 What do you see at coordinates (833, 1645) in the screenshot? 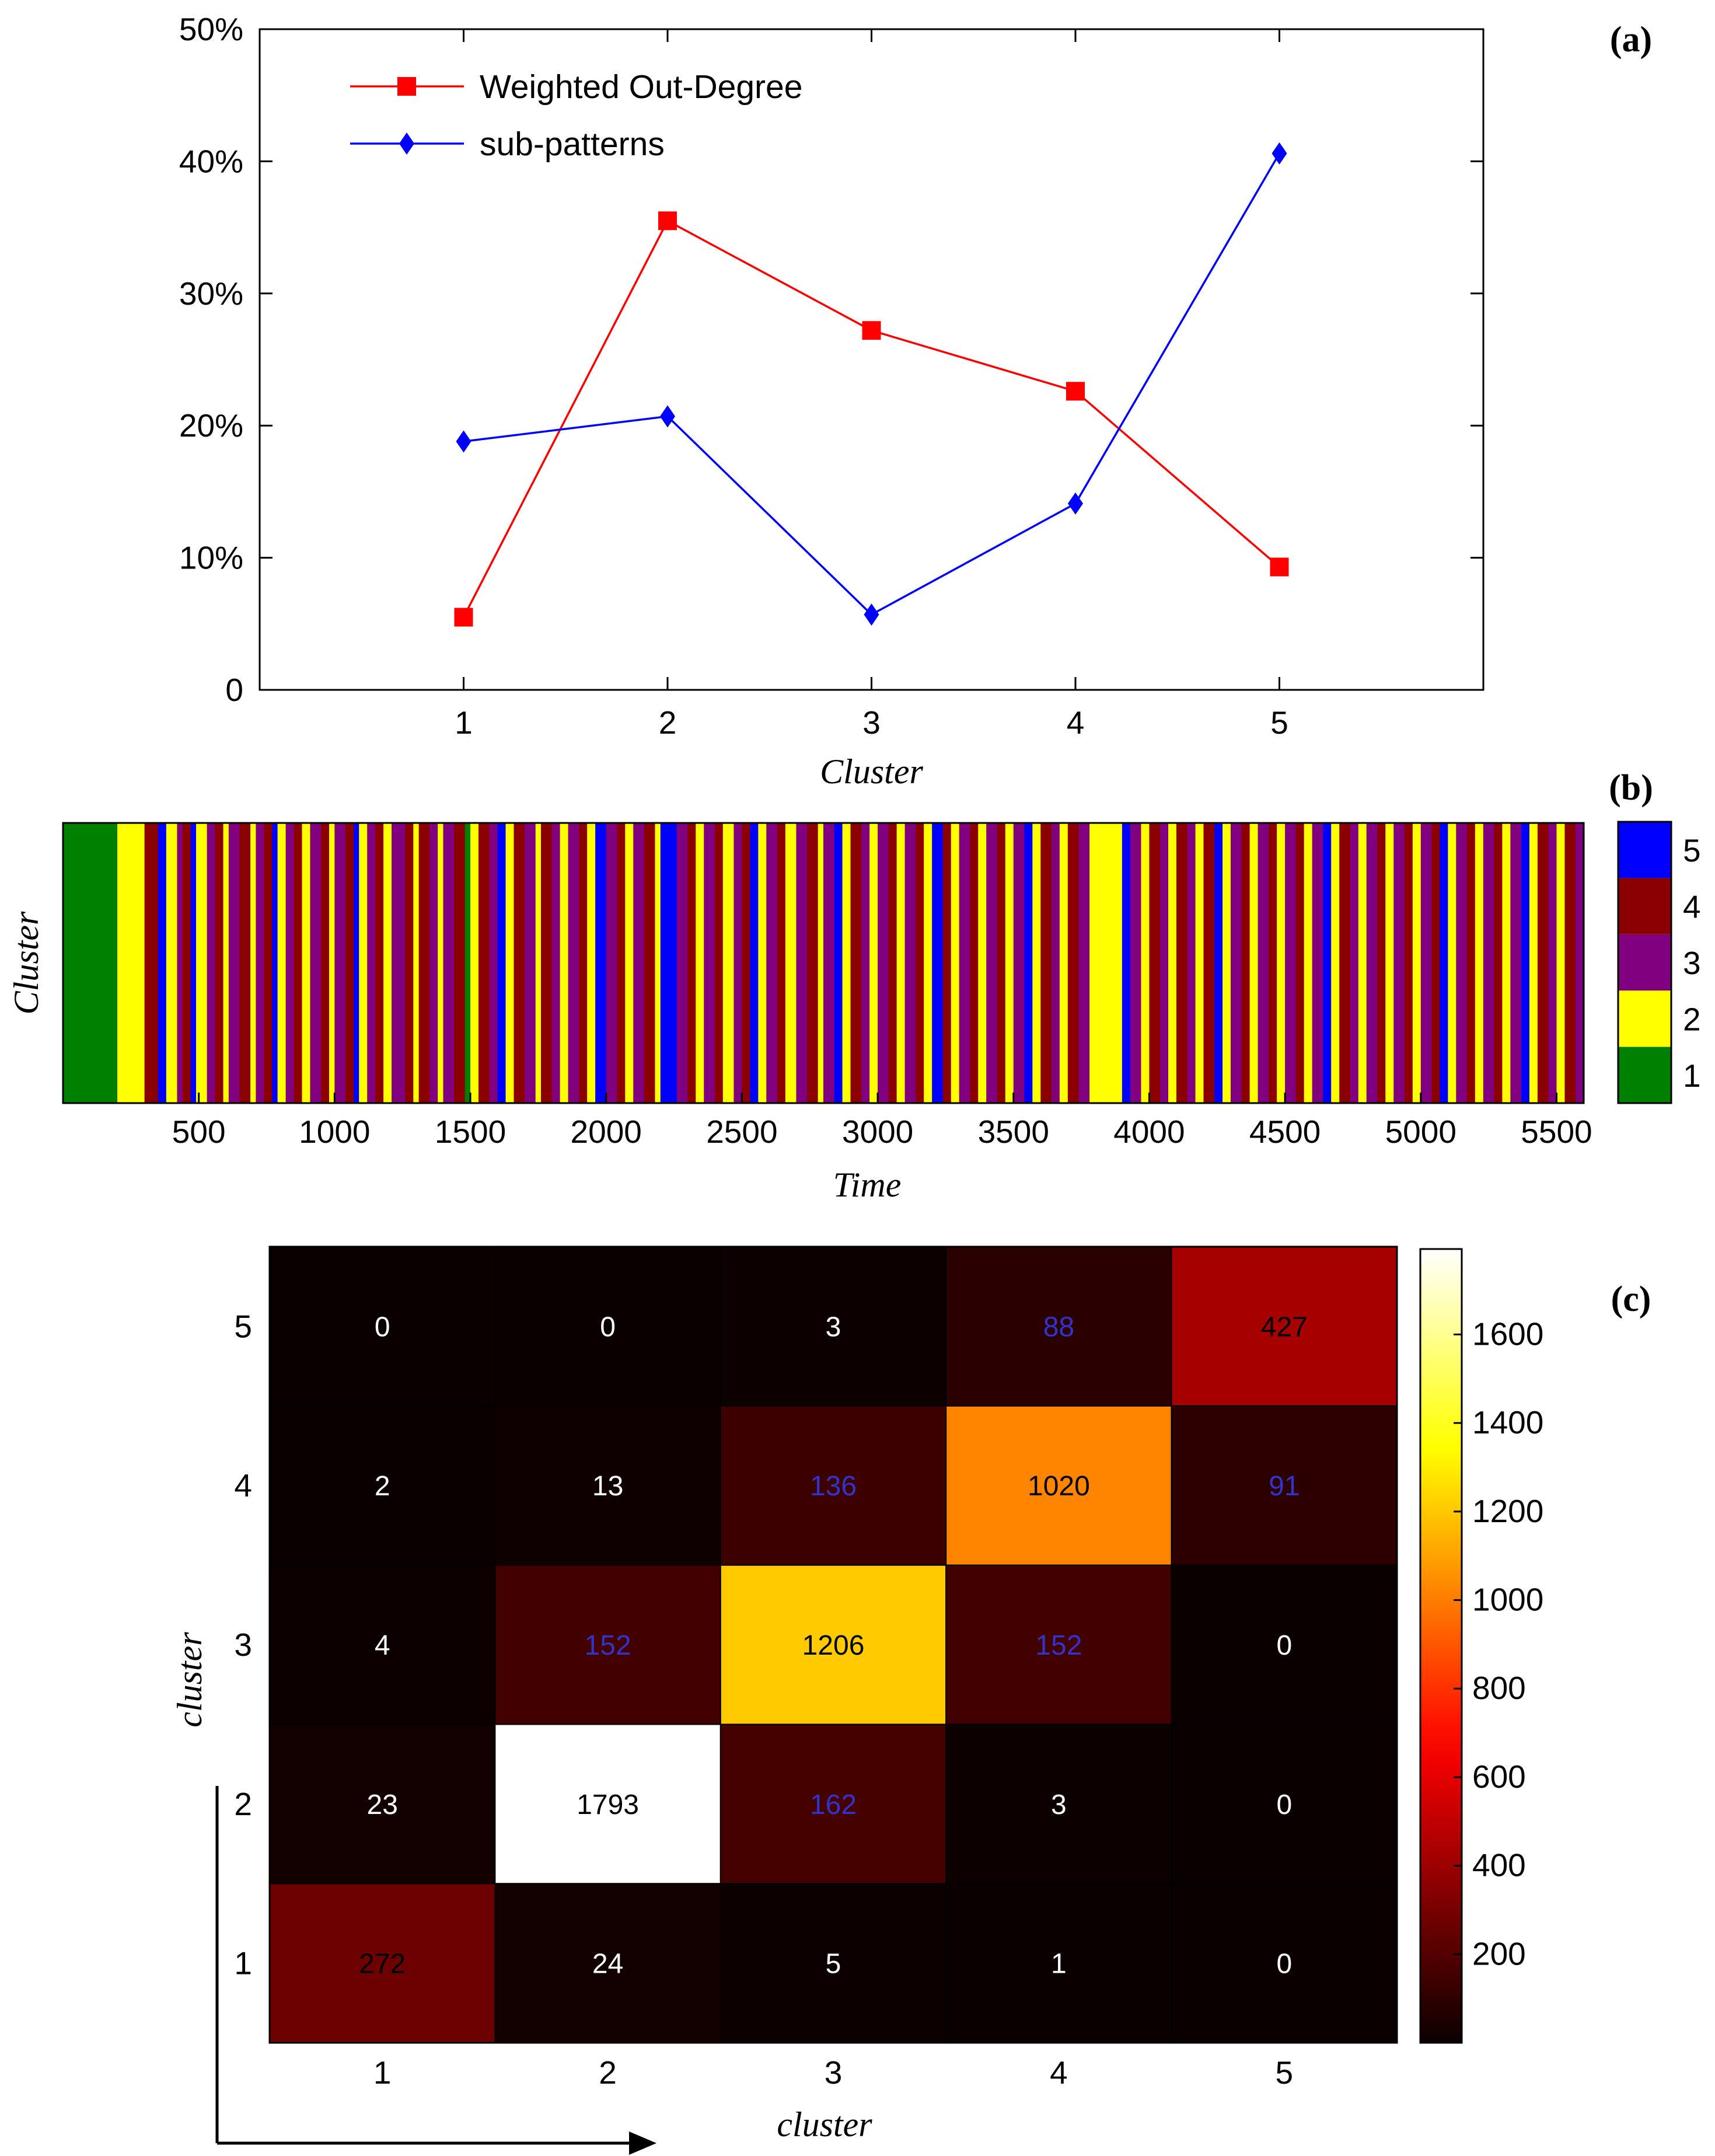
I see `cell-value: 1206` at bounding box center [833, 1645].